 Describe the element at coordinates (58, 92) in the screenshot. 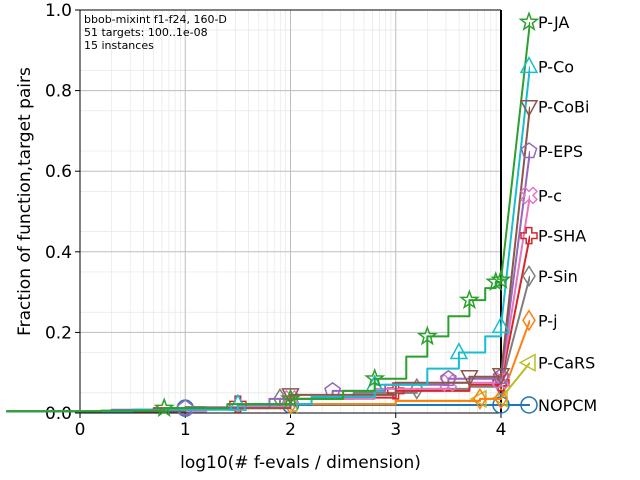

I see `y-tick-label: 0.8` at that location.